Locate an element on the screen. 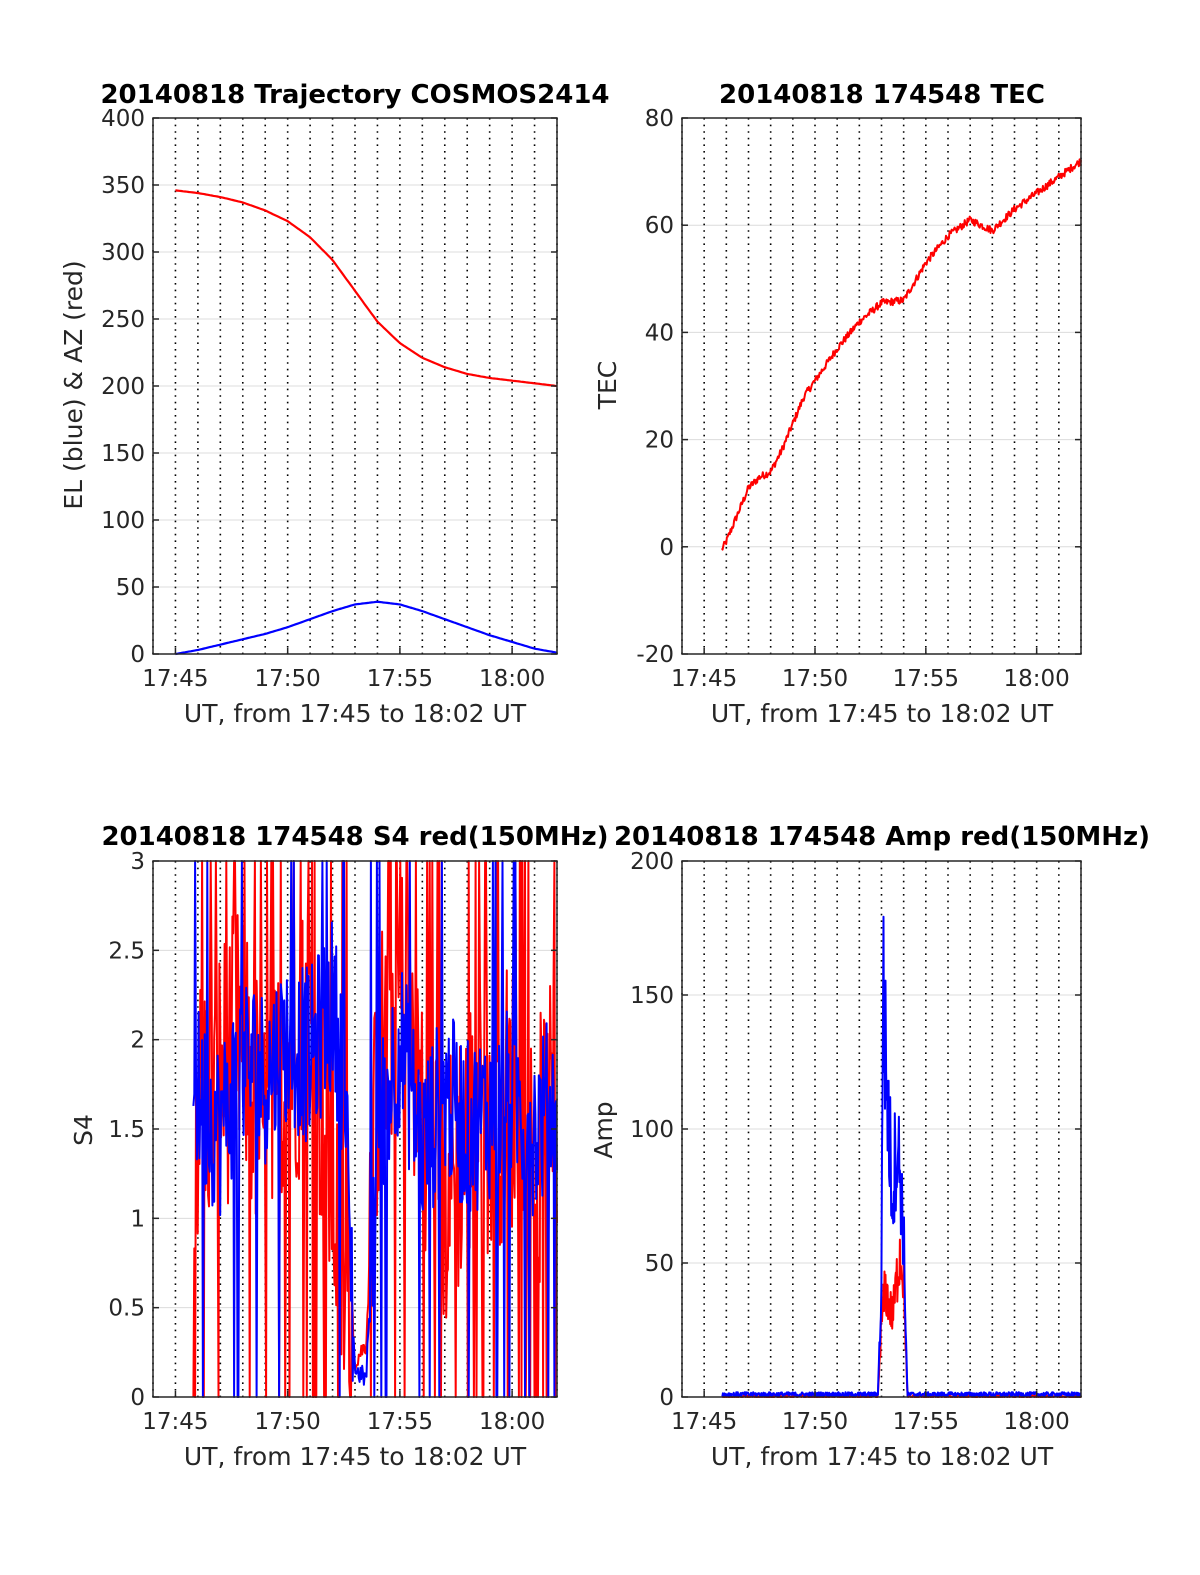 This screenshot has width=1200, height=1575. y-tick-label: 0.5 is located at coordinates (126, 1309).